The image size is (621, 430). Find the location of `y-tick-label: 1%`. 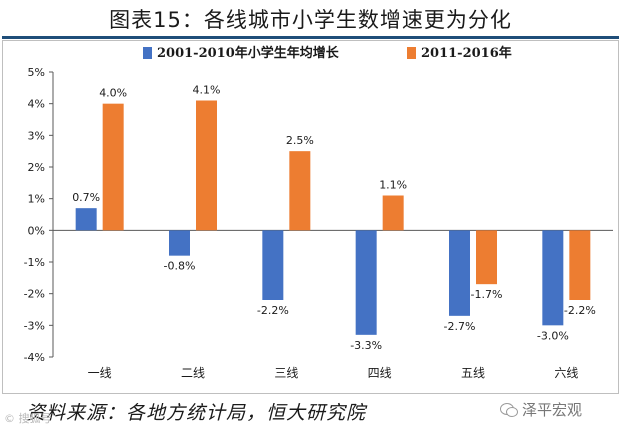

y-tick-label: 1% is located at coordinates (36, 199).